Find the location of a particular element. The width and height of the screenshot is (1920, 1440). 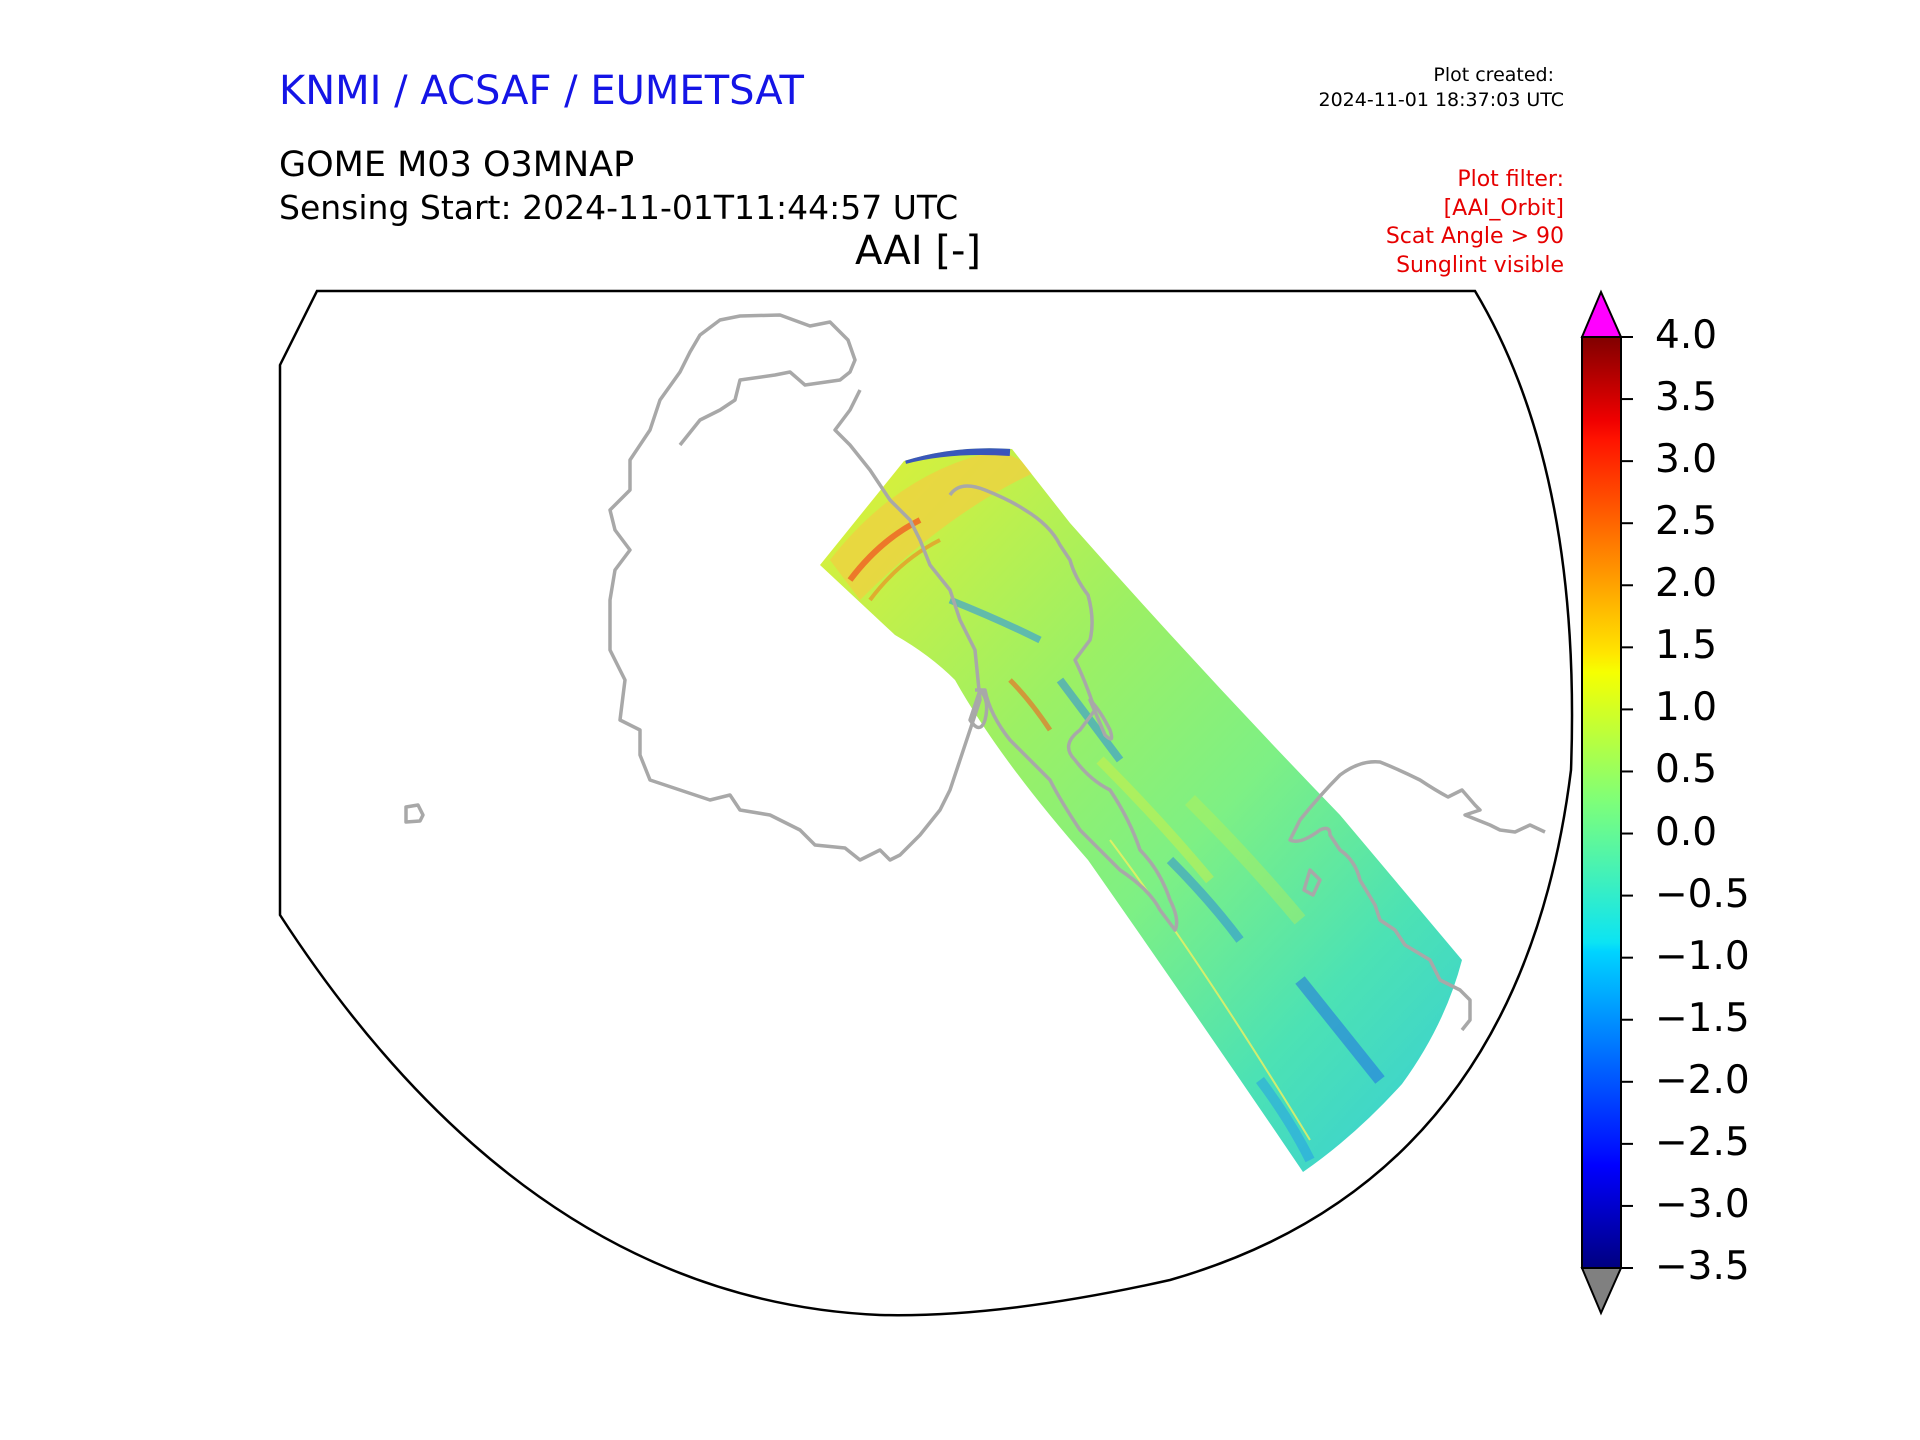

plot-filter-label: Plot filter: is located at coordinates (1510, 179).